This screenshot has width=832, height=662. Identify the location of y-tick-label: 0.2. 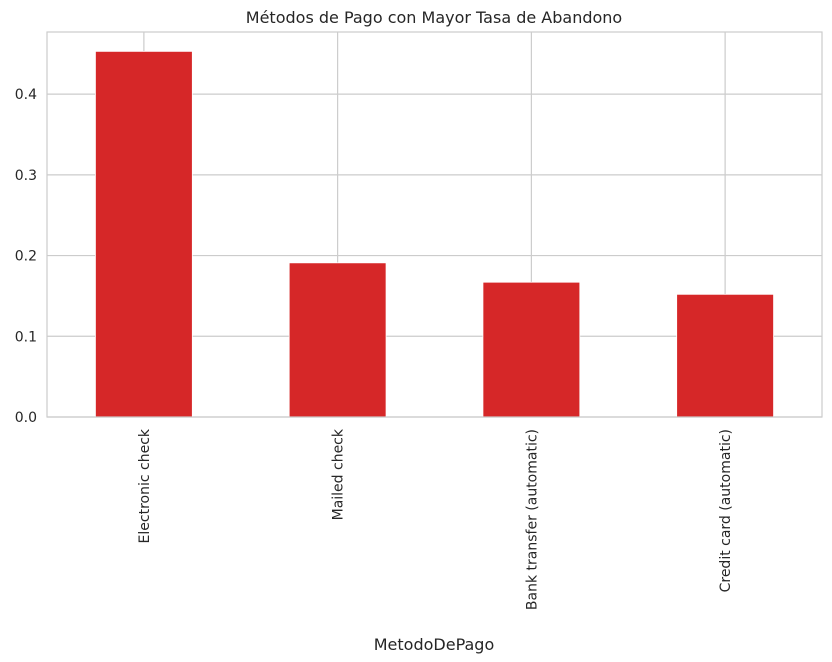
(26, 257).